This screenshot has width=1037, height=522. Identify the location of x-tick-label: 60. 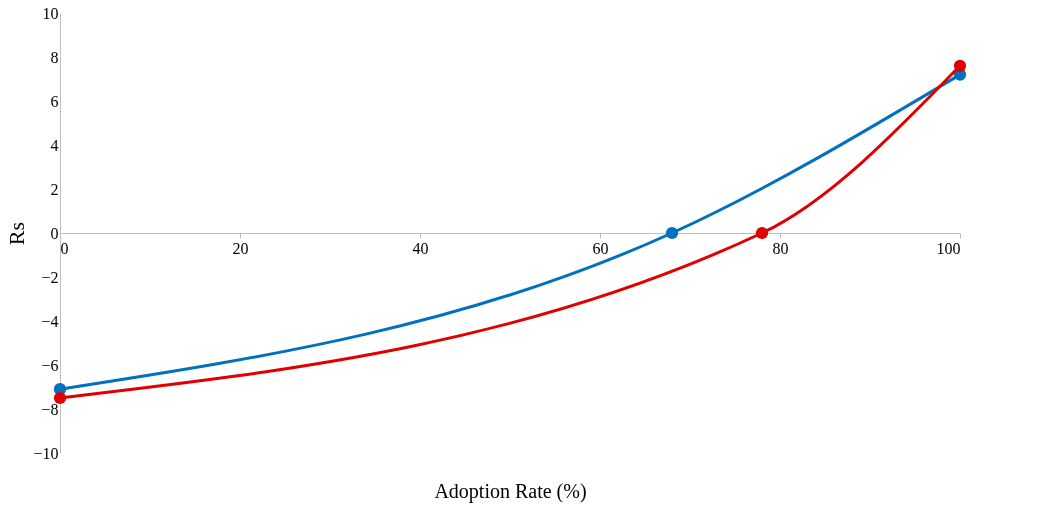
(600, 248).